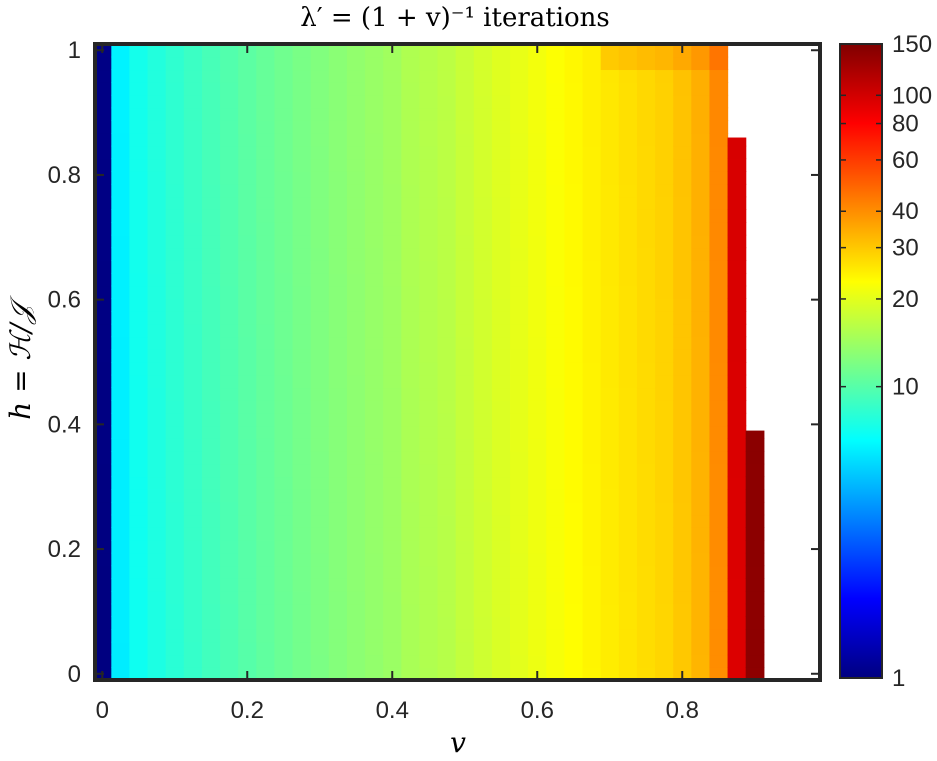  Describe the element at coordinates (20, 356) in the screenshot. I see `y-axis-label: h = ℋ/𝒥` at that location.